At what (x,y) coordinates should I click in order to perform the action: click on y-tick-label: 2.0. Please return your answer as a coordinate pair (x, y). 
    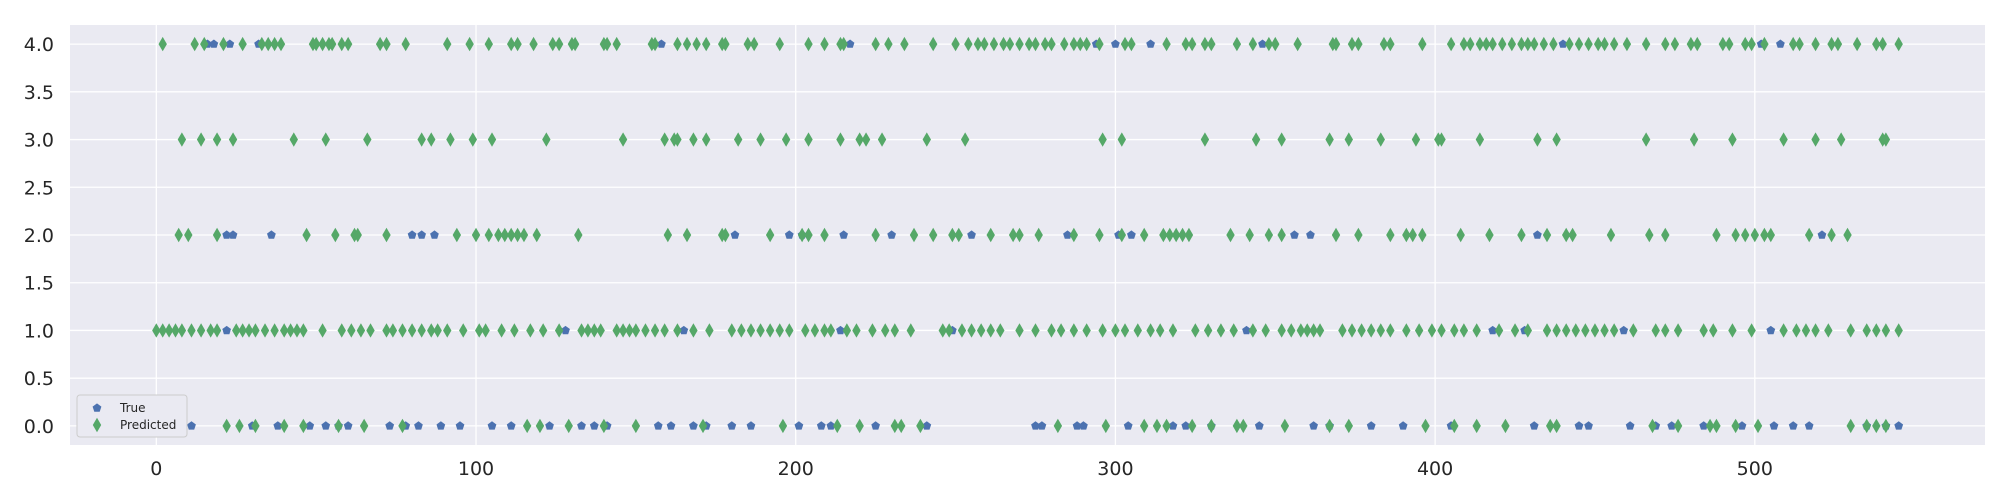
    Looking at the image, I should click on (39, 236).